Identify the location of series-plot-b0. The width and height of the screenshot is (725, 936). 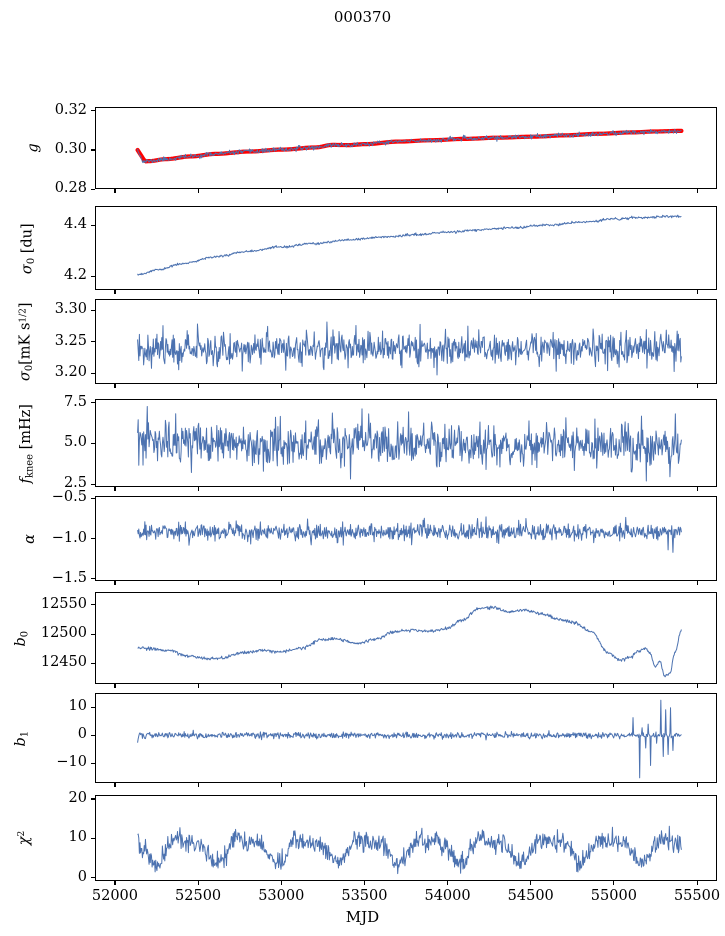
(409, 641).